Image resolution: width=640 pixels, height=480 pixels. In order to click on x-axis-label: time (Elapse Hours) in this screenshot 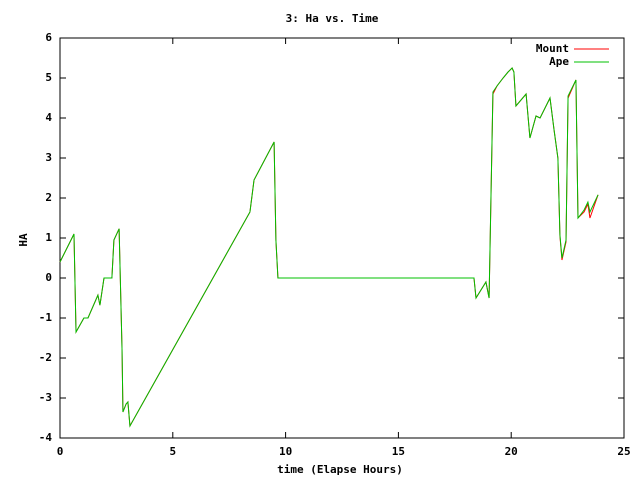, I will do `click(340, 469)`.